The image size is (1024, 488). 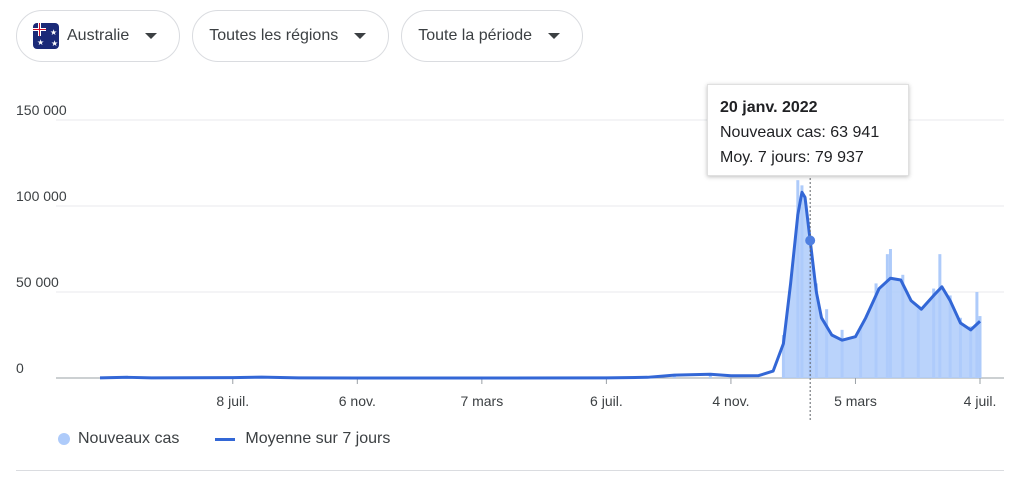 I want to click on x-tick-label: 4 nov., so click(x=730, y=401).